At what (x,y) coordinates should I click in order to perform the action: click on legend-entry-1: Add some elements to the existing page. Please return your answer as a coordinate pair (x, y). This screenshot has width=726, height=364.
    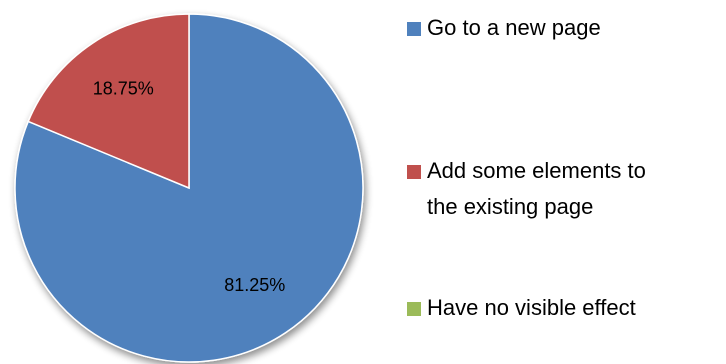
    Looking at the image, I should click on (526, 188).